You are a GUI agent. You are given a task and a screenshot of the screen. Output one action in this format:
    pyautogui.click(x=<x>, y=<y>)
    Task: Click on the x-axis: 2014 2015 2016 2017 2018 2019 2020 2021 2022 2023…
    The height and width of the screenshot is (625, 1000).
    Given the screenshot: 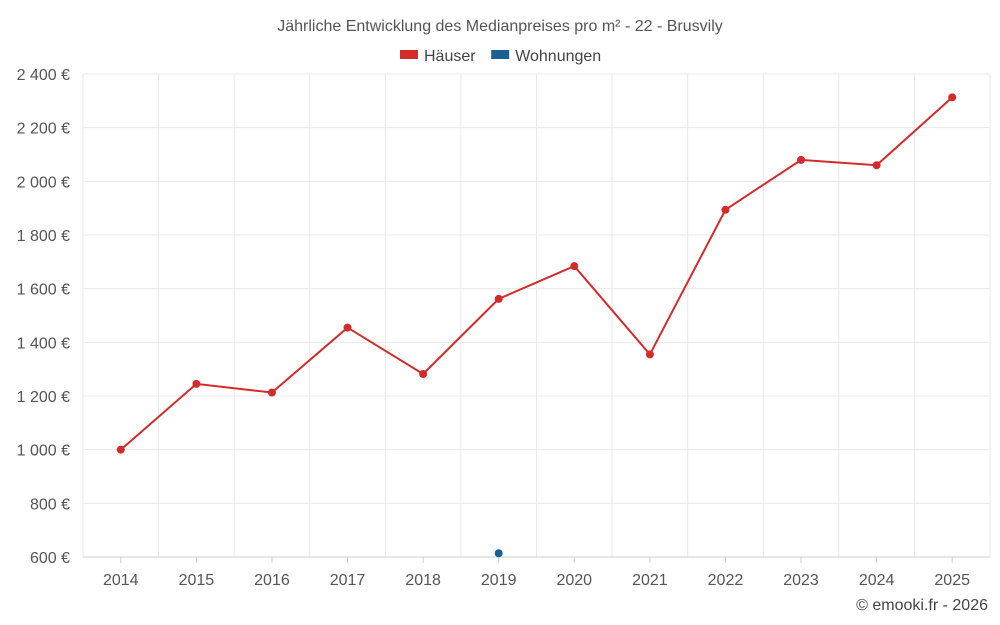 What is the action you would take?
    pyautogui.click(x=536, y=573)
    